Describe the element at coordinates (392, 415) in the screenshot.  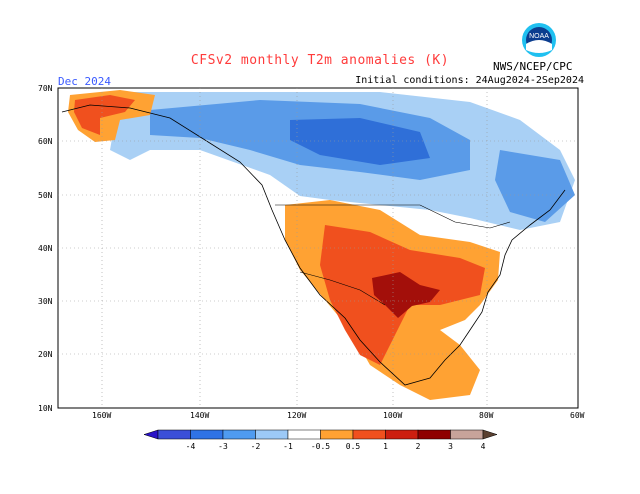
I see `lon-label: 100W` at that location.